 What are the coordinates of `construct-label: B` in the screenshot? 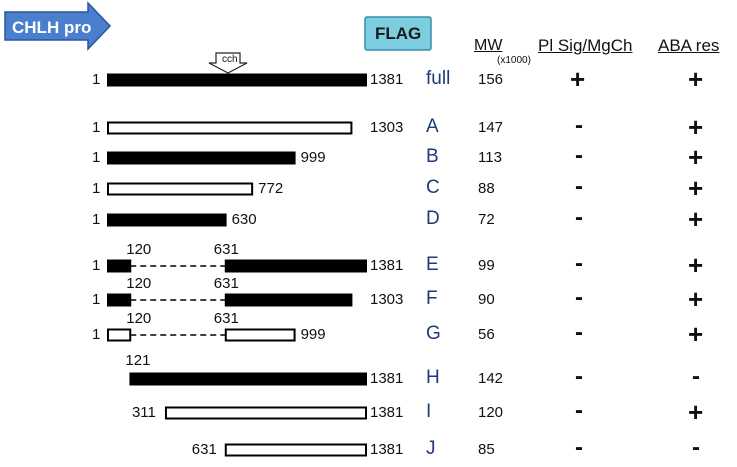 It's located at (432, 156).